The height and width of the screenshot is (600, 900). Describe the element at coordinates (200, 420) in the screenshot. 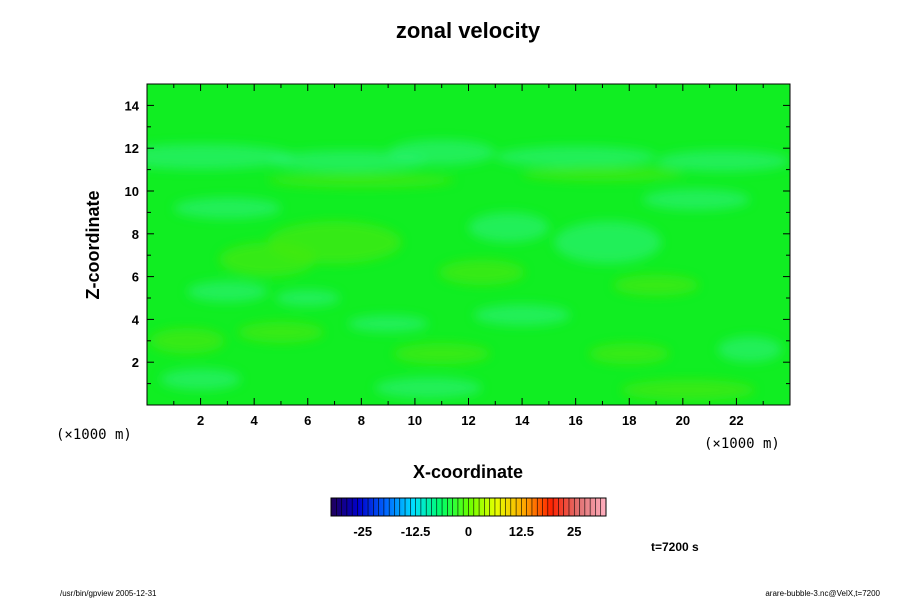

I see `x-tick-label: 2` at that location.